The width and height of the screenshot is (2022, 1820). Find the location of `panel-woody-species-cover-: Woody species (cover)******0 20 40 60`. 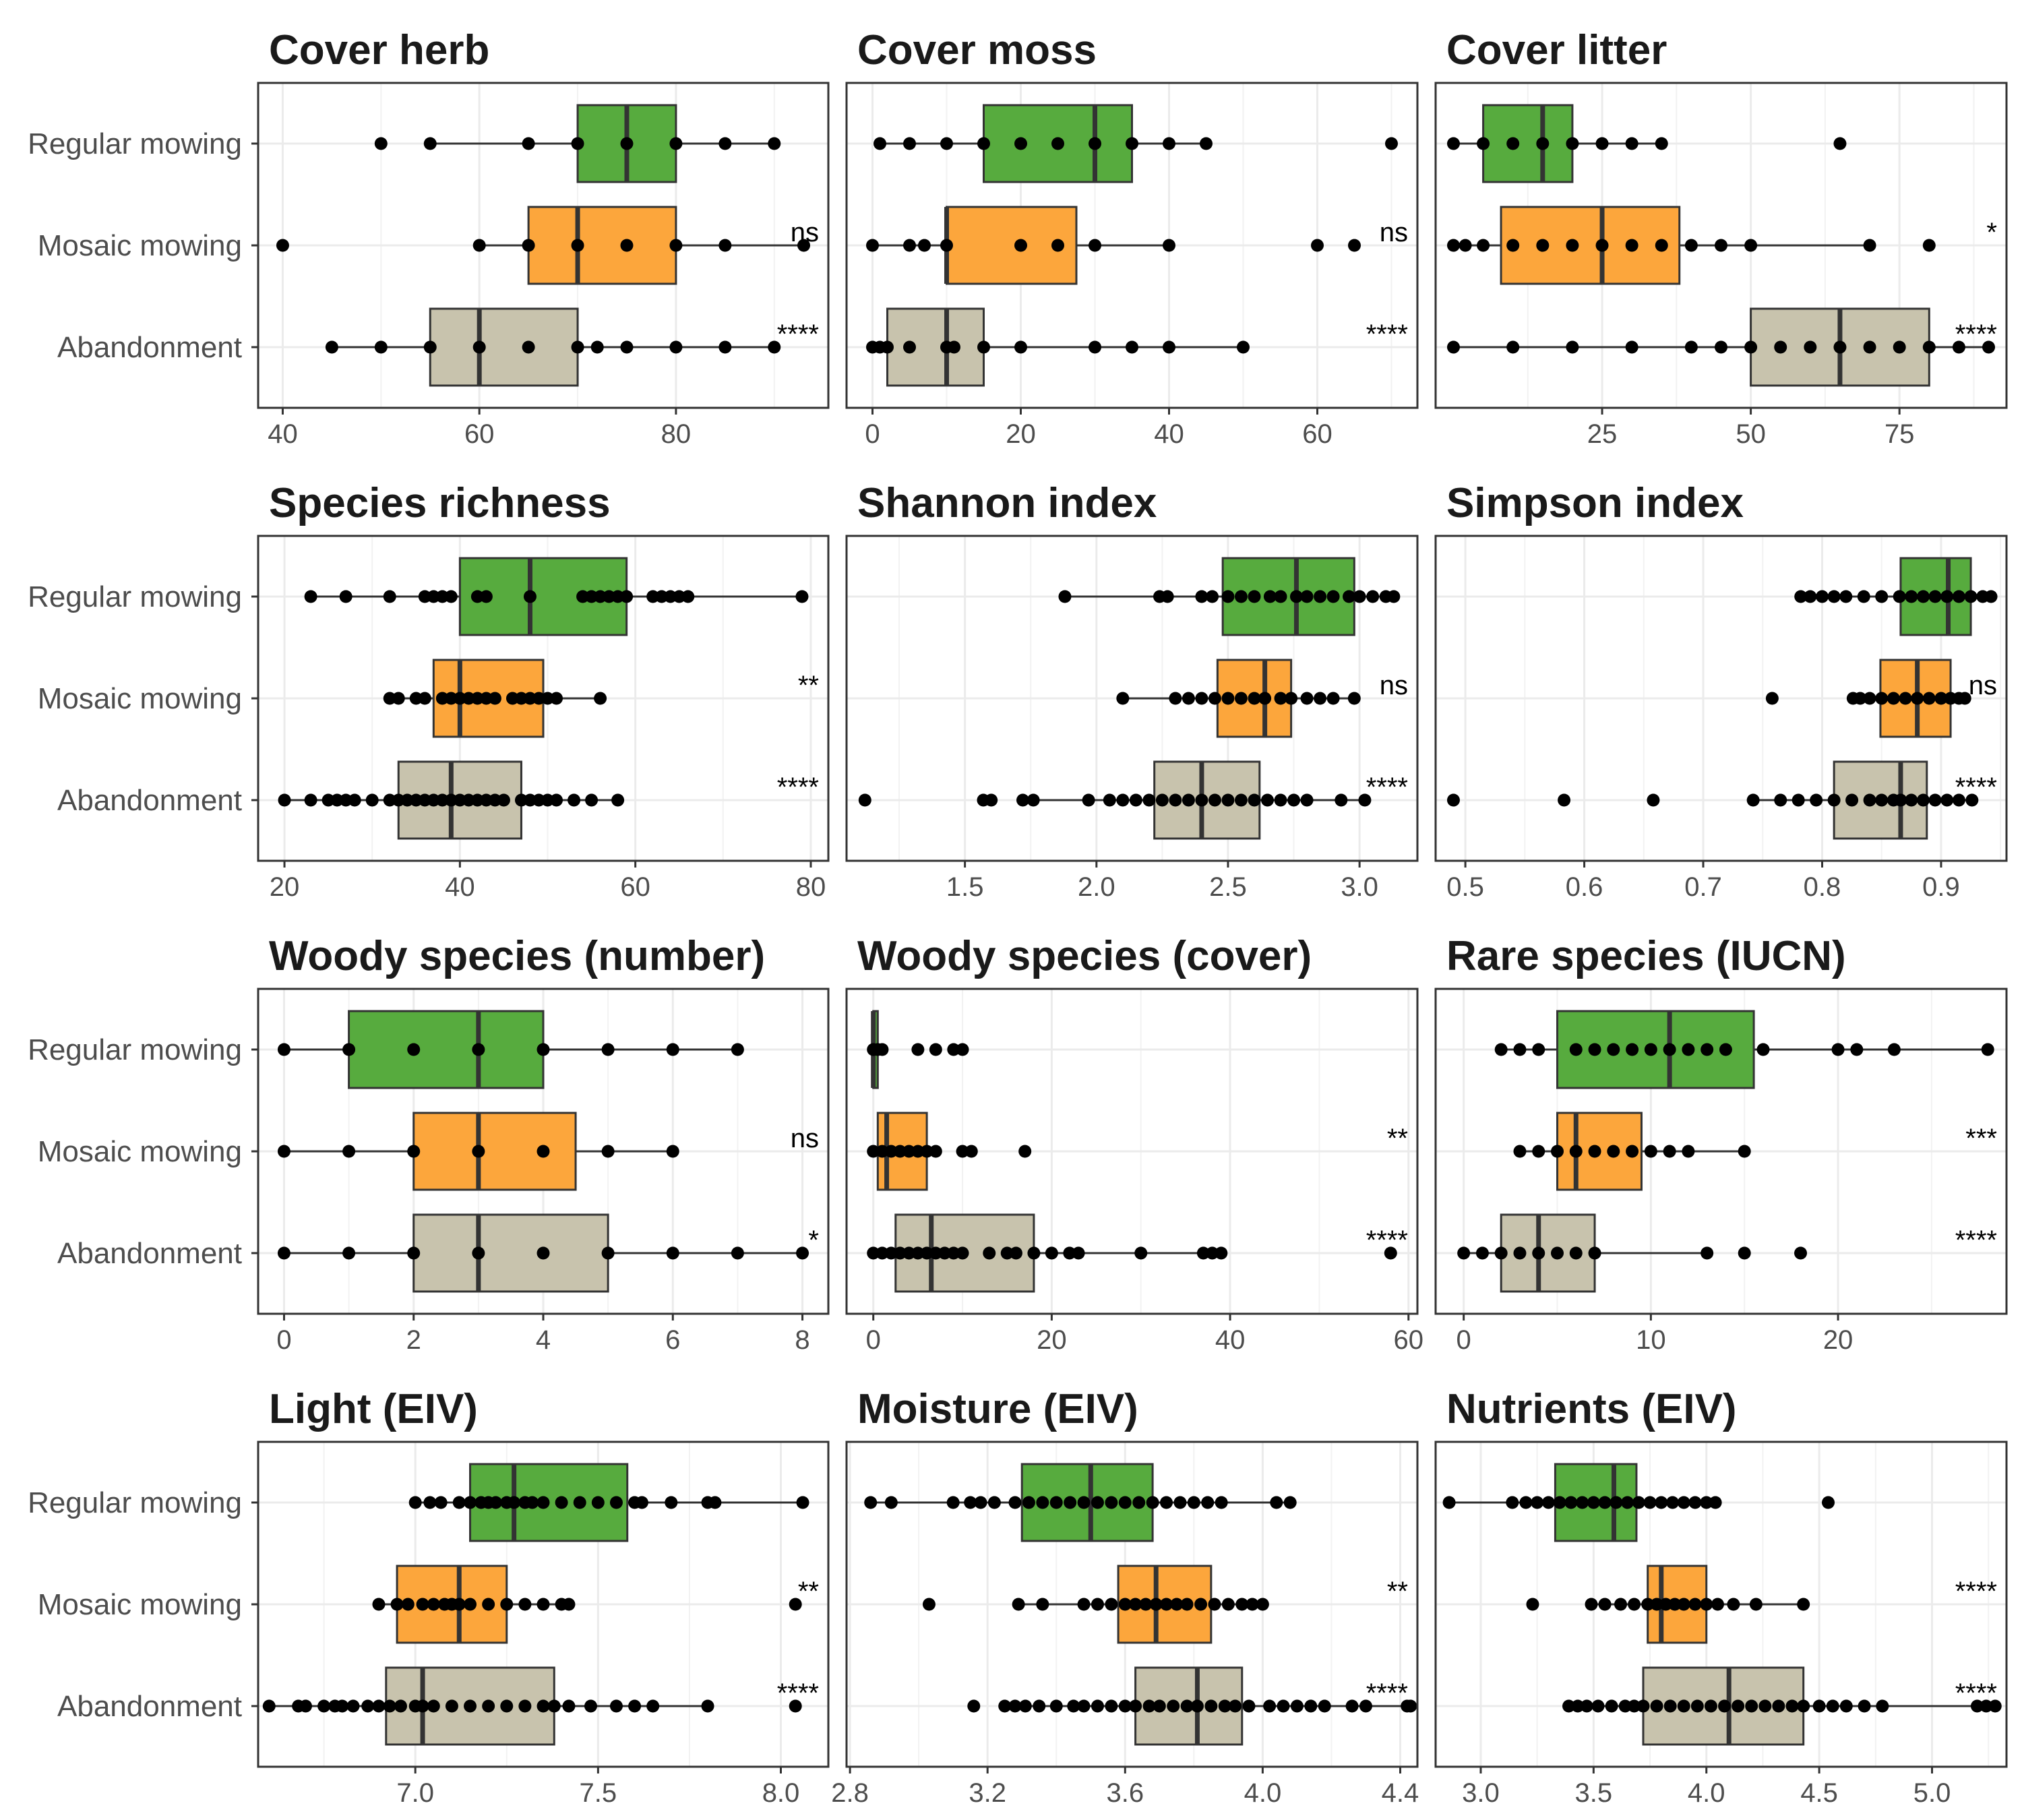

panel-woody-species-cover-: Woody species (cover)******0 20 40 60 is located at coordinates (1134, 1144).